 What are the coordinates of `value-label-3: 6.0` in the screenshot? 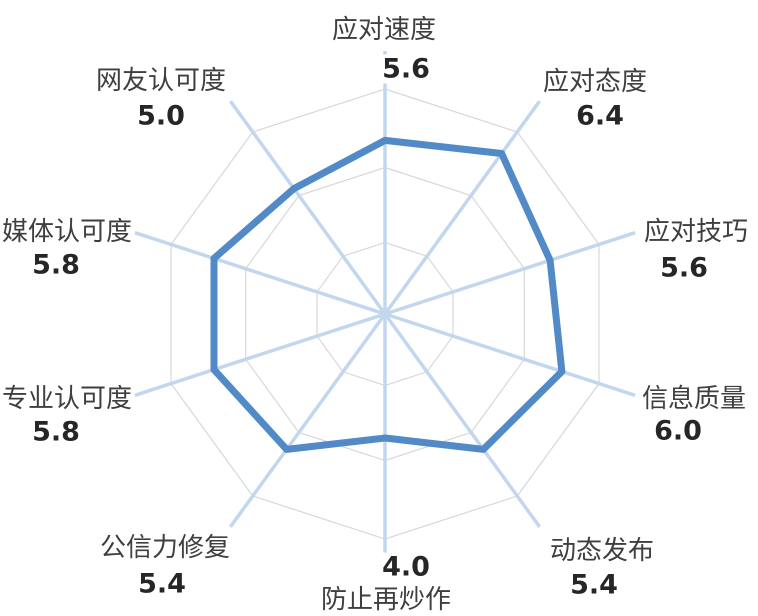 It's located at (678, 431).